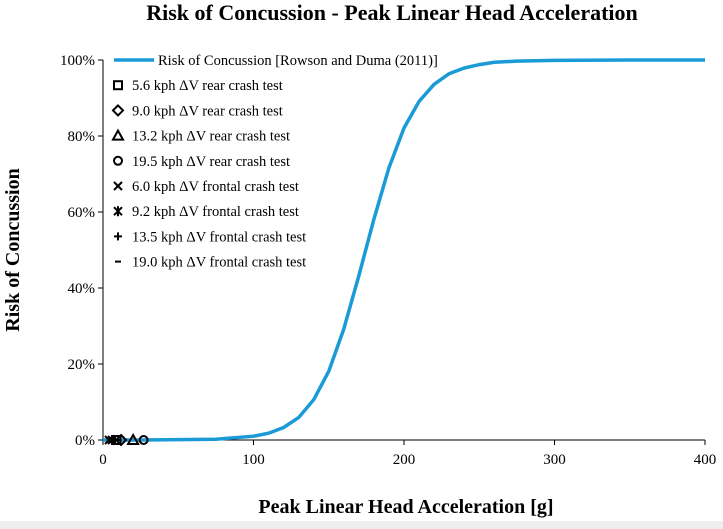  What do you see at coordinates (215, 212) in the screenshot?
I see `legend-label: 9.2 kph ΔV frontal crash test` at bounding box center [215, 212].